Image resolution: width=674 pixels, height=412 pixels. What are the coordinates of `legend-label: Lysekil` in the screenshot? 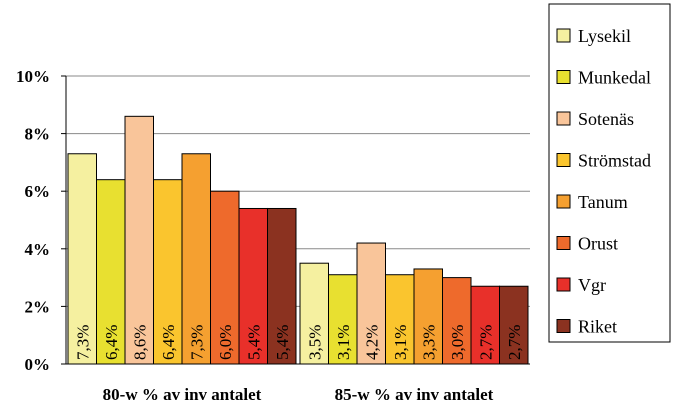 It's located at (604, 36).